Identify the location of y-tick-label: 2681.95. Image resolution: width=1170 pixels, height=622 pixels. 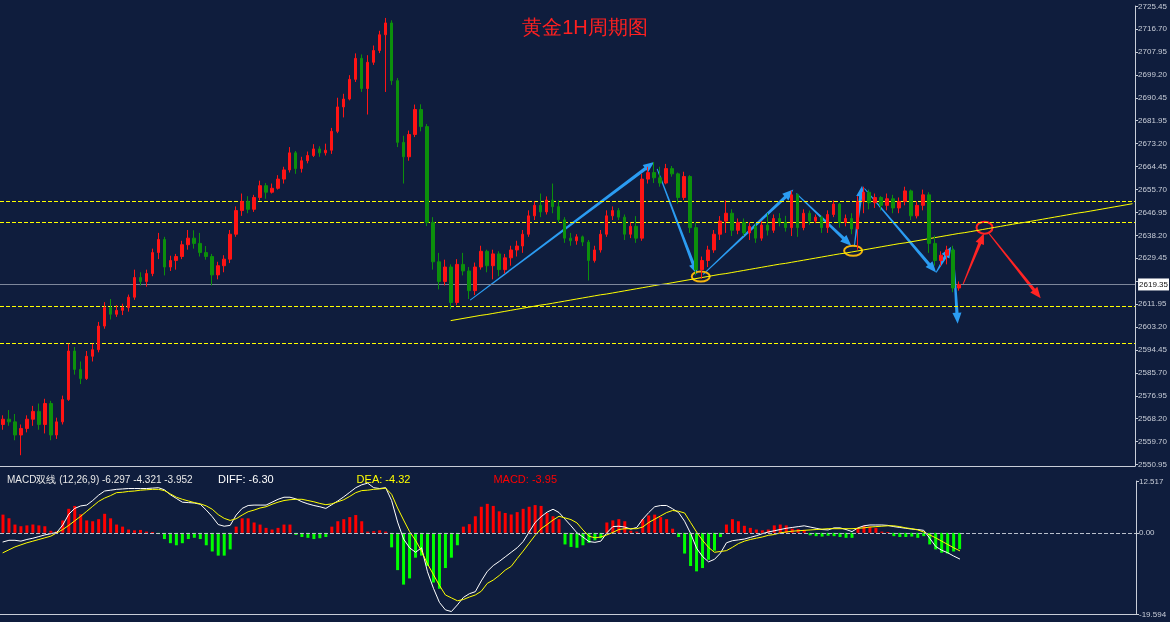
(1153, 120).